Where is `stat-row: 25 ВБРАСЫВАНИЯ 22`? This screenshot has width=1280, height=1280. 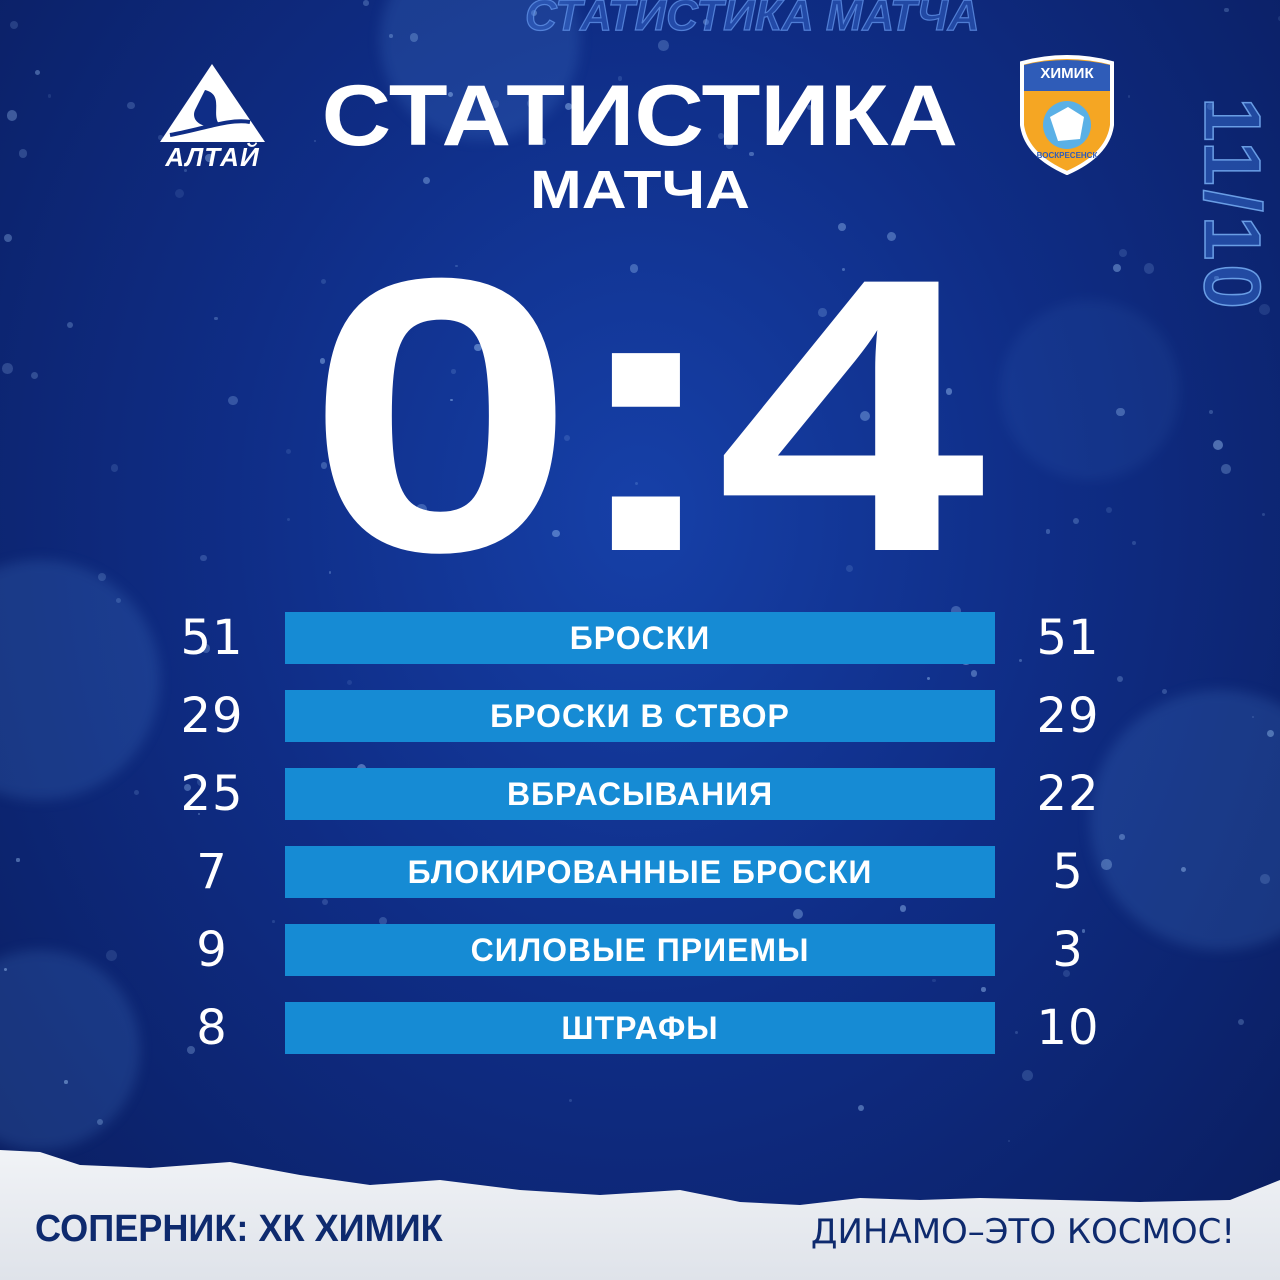 stat-row: 25 ВБРАСЫВАНИЯ 22 is located at coordinates (640, 794).